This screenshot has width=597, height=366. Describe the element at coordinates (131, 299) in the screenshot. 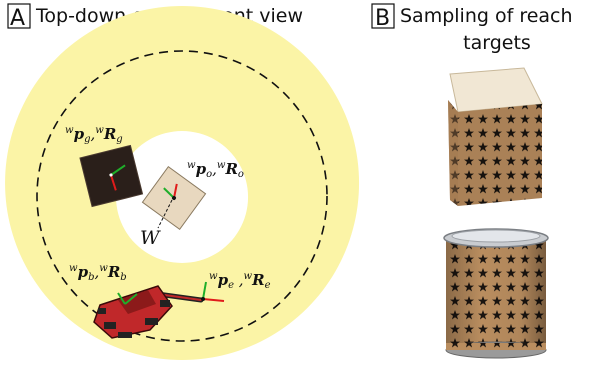

I see `base-axis-x-icon` at that location.